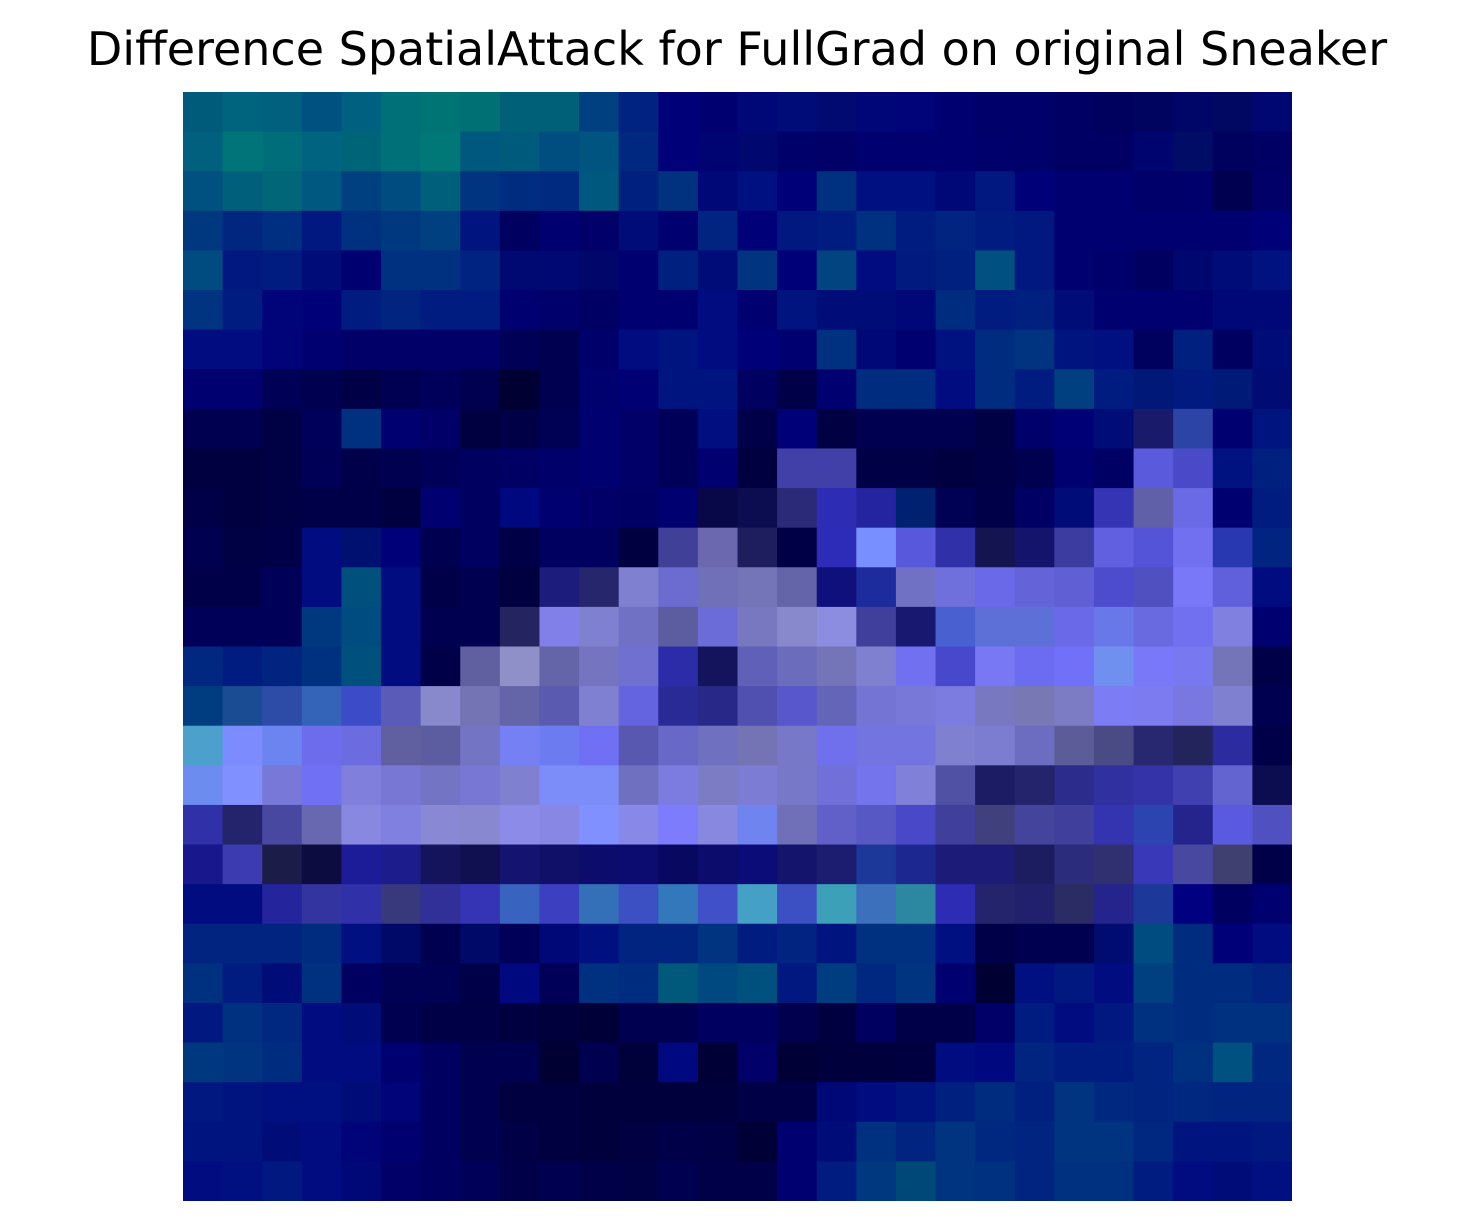 The width and height of the screenshot is (1474, 1231). What do you see at coordinates (718, 745) in the screenshot?
I see `heatmap-cell-r16-c13` at bounding box center [718, 745].